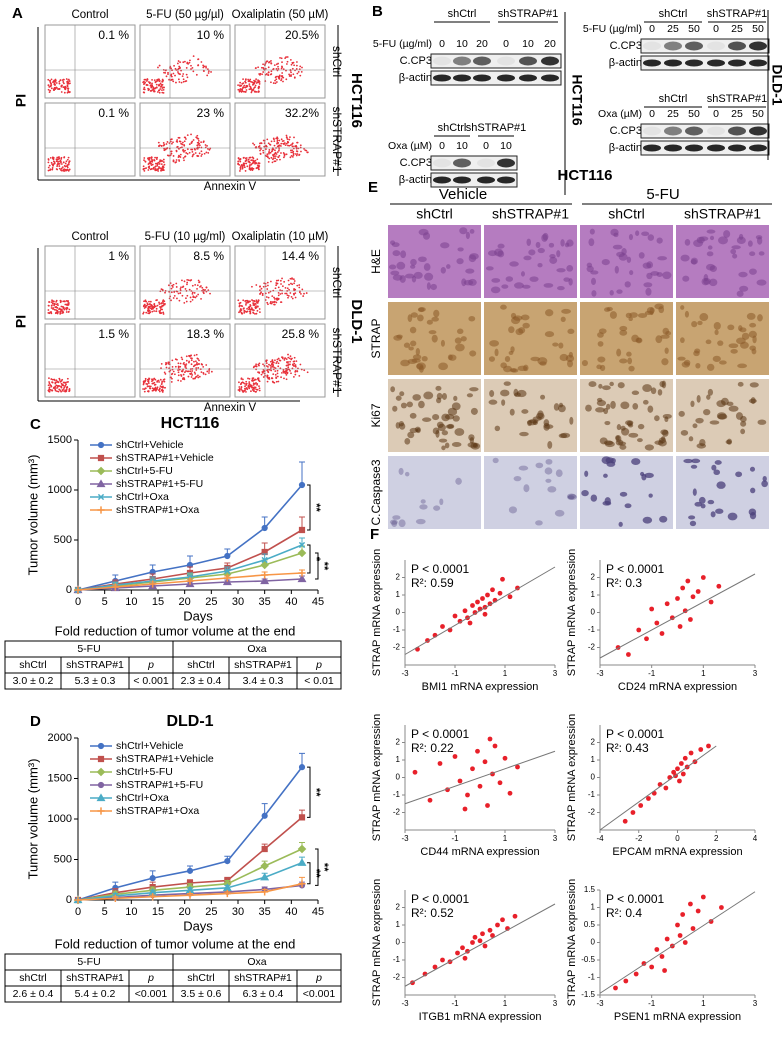 The image size is (783, 1043). Describe the element at coordinates (673, 14) in the screenshot. I see `group-label: shCtrl` at that location.